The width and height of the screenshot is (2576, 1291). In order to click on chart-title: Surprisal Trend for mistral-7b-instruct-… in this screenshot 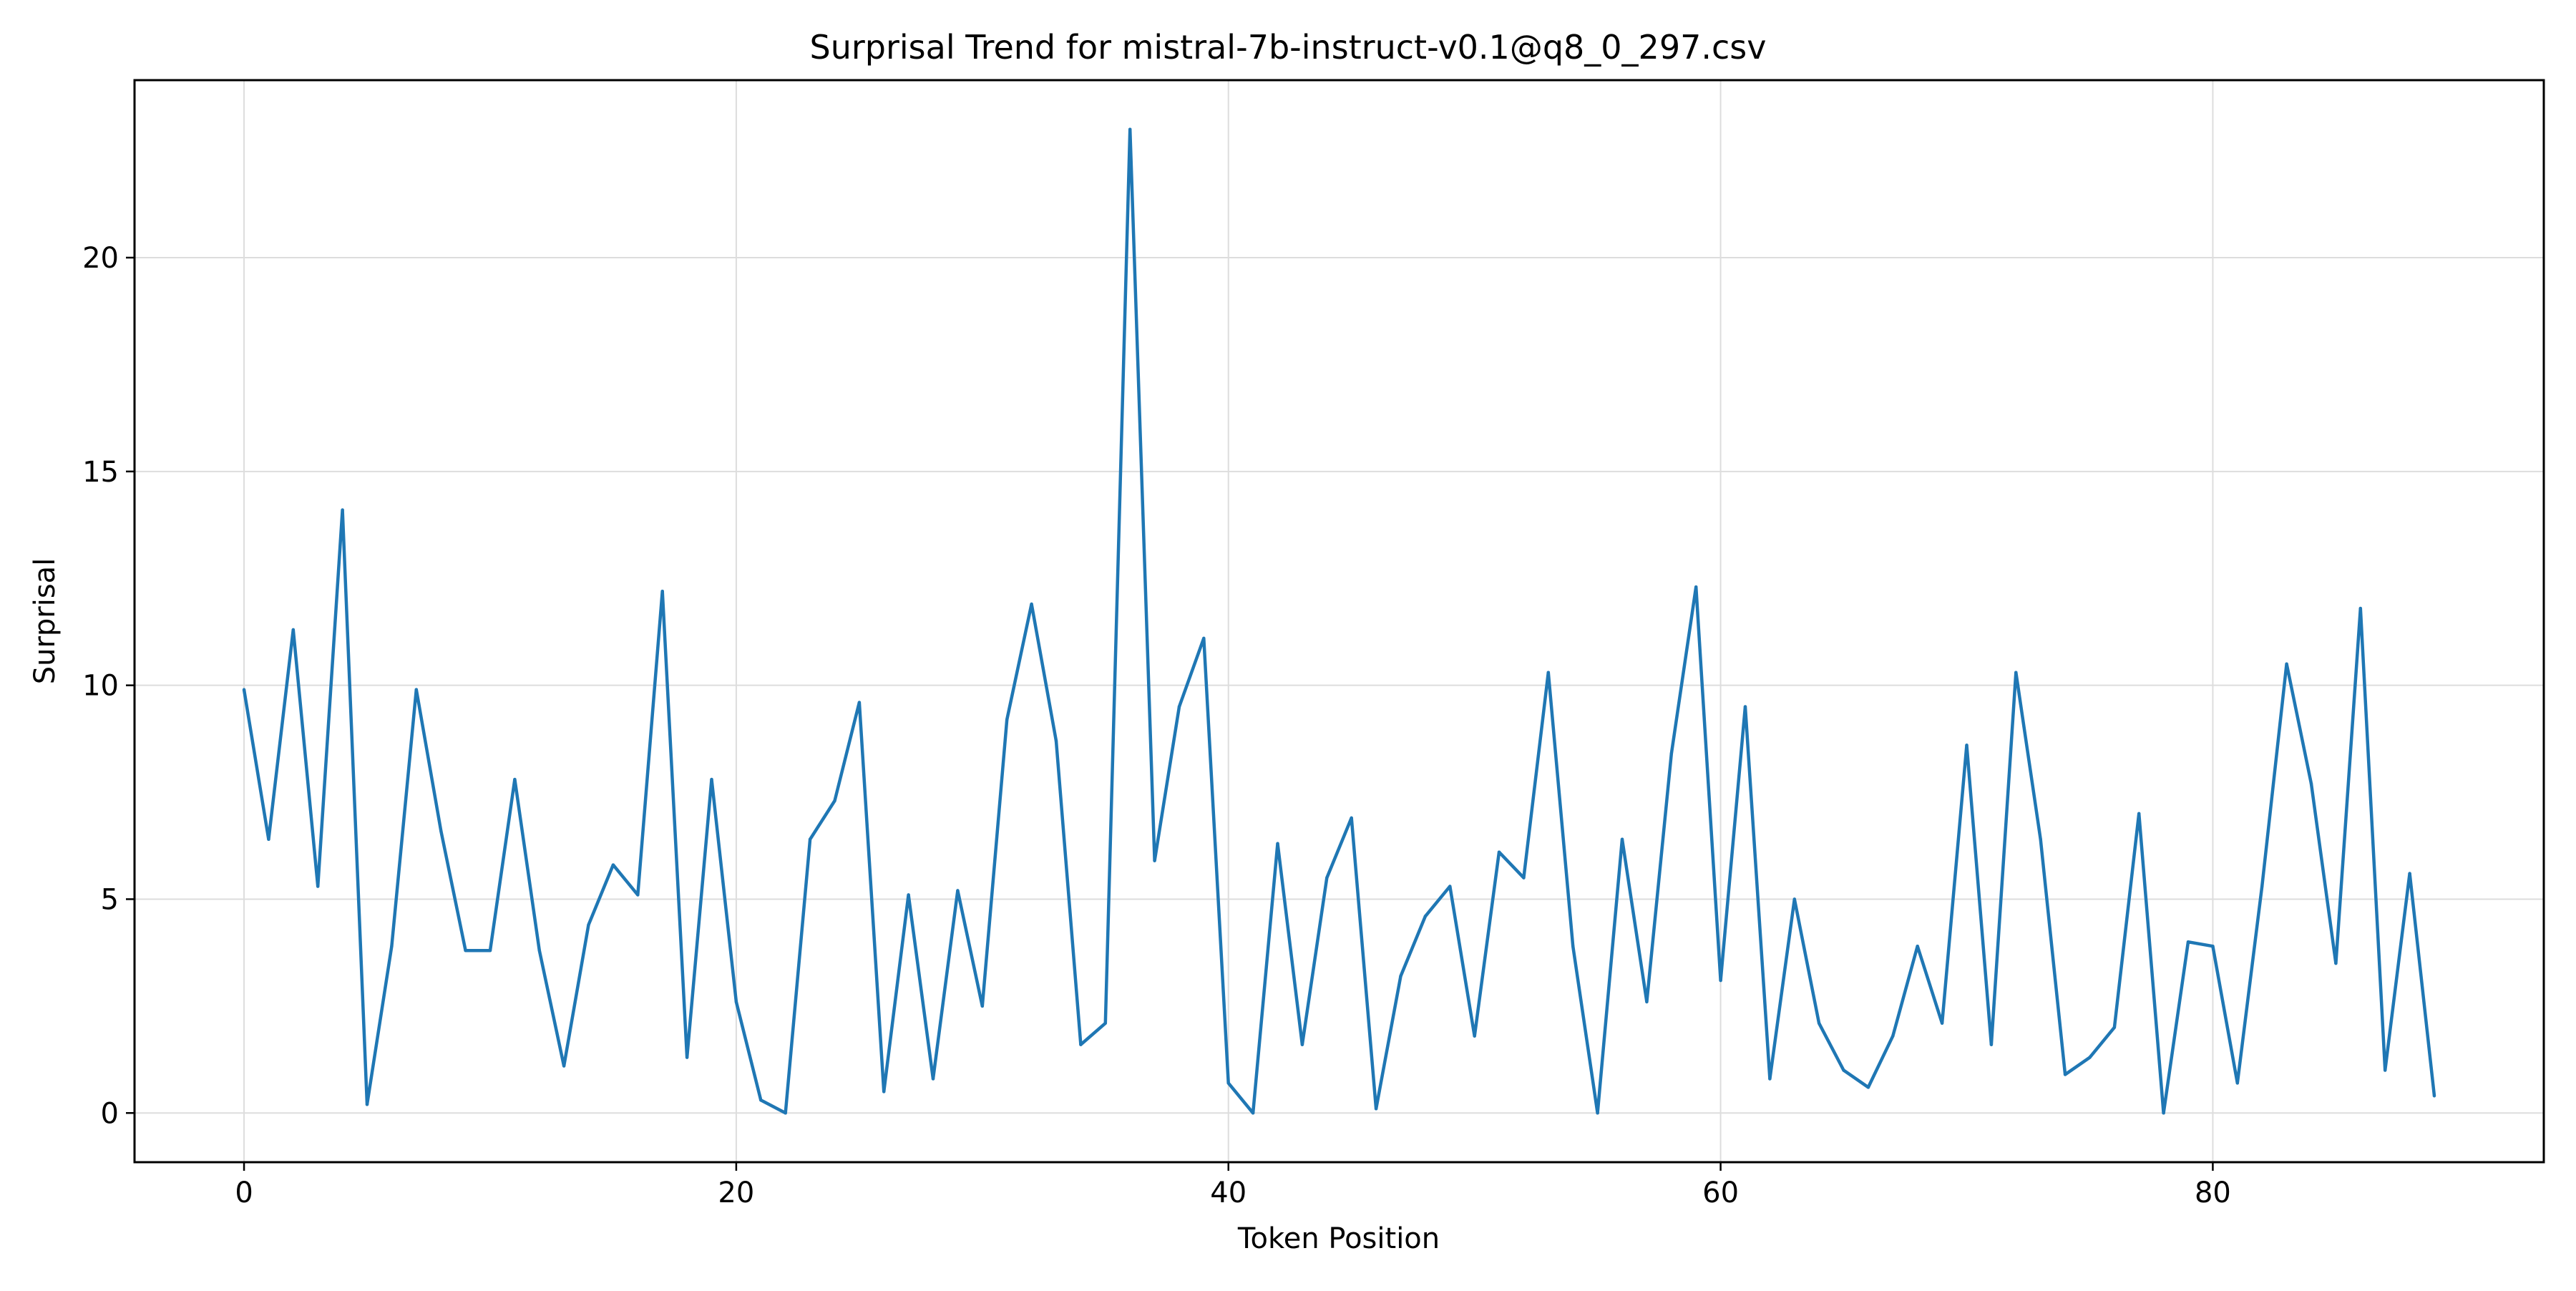, I will do `click(1288, 47)`.